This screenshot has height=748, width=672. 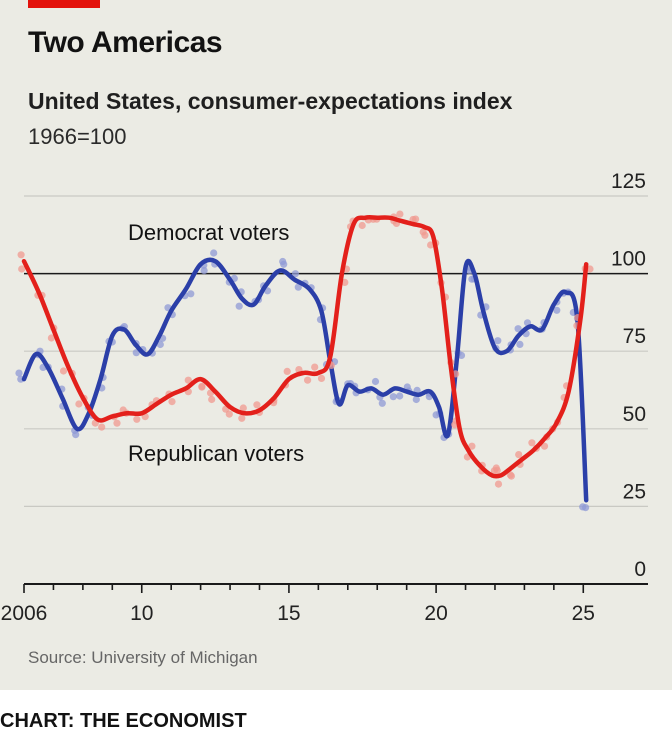 I want to click on y-tick-label: 100, so click(x=628, y=259).